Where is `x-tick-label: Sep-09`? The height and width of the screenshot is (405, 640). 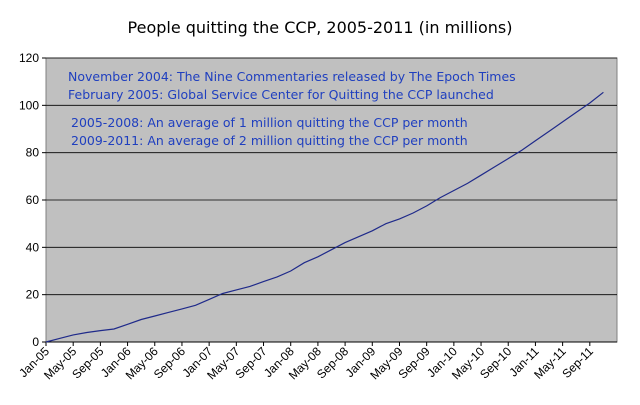
x-tick-label: Sep-09 is located at coordinates (414, 362).